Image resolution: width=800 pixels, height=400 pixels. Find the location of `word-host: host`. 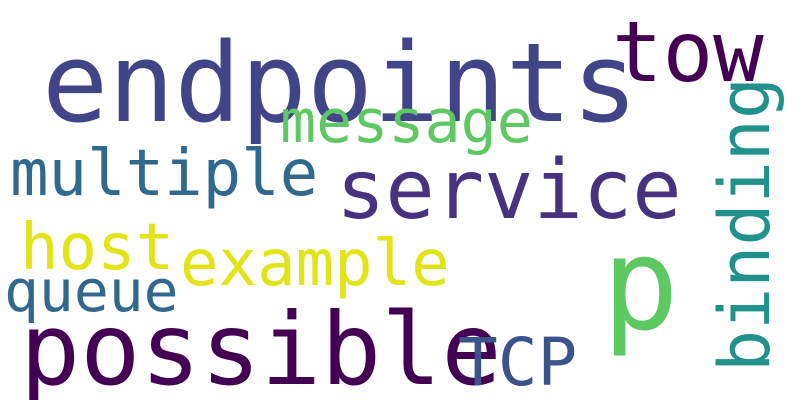

word-host: host is located at coordinates (97, 248).